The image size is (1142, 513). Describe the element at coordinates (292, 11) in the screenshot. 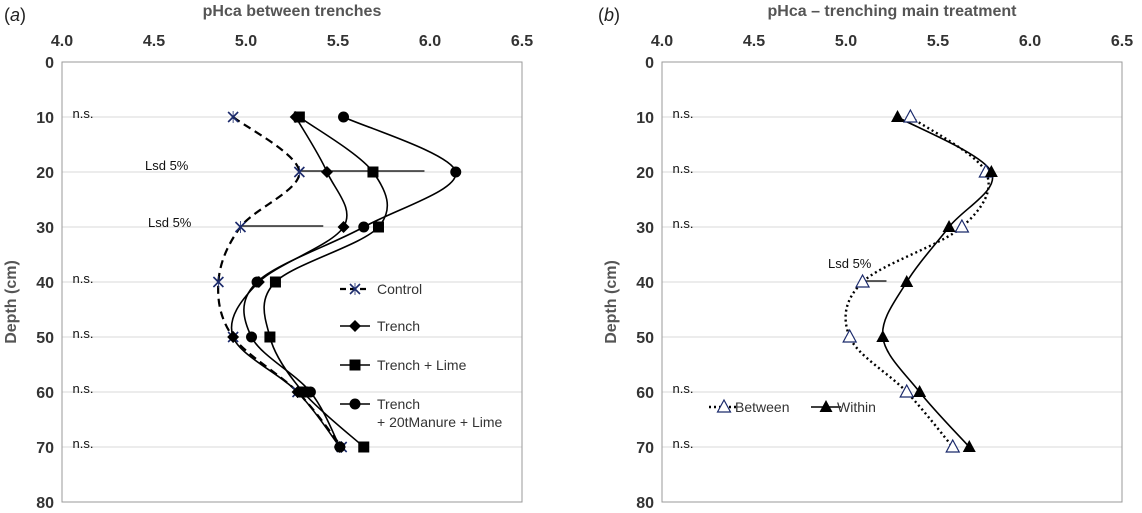

I see `chart-title: pHca between trenches` at that location.